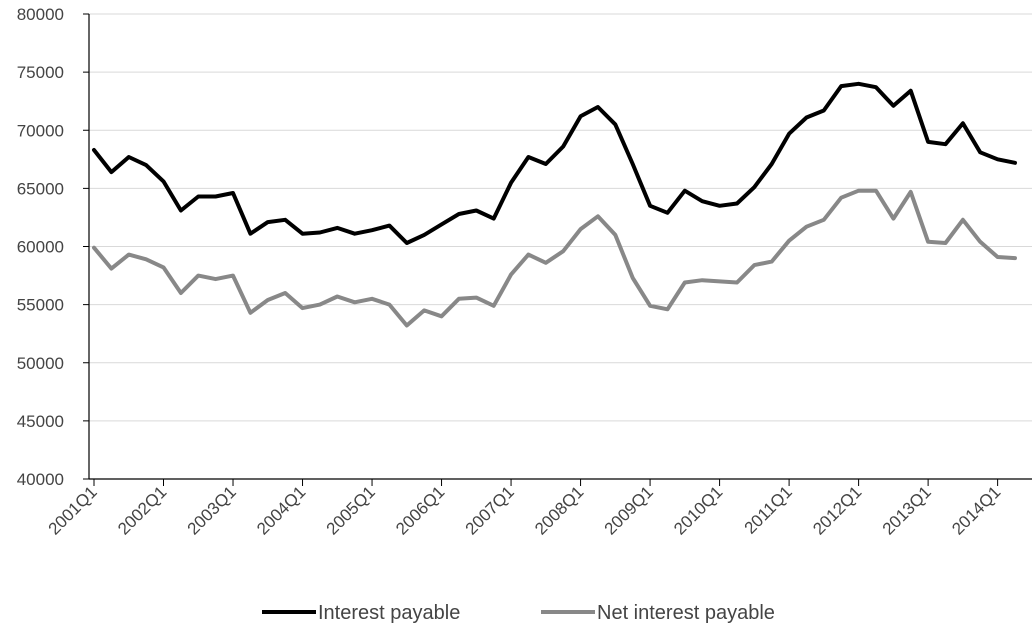 The image size is (1033, 631). I want to click on x-tick-label: 2014Q1, so click(976, 510).